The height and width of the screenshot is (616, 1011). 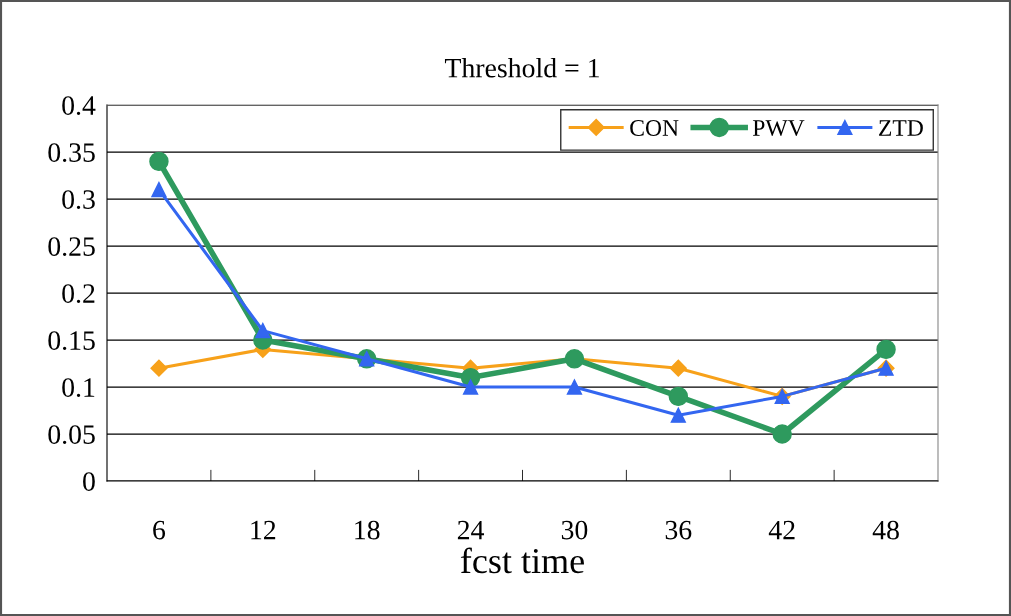 What do you see at coordinates (574, 530) in the screenshot?
I see `x-tick-label: 30` at bounding box center [574, 530].